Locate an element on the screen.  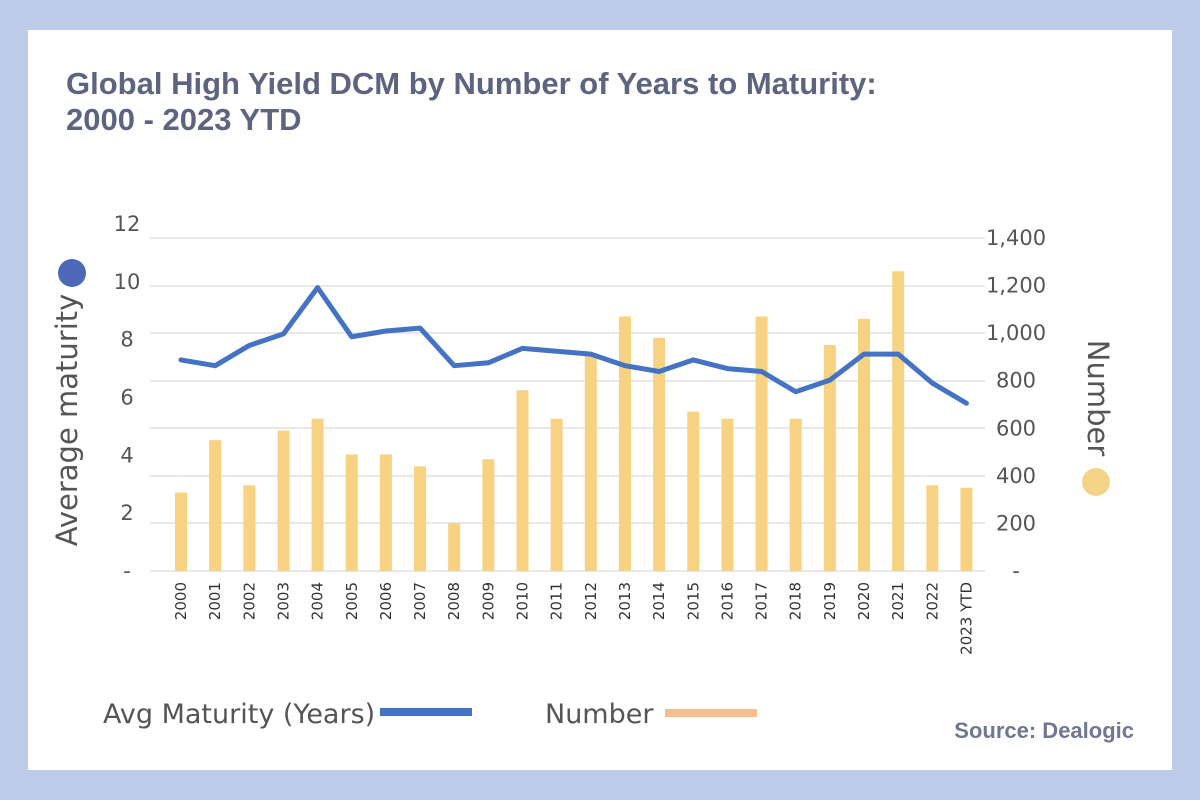
bar-2010 is located at coordinates (522, 480).